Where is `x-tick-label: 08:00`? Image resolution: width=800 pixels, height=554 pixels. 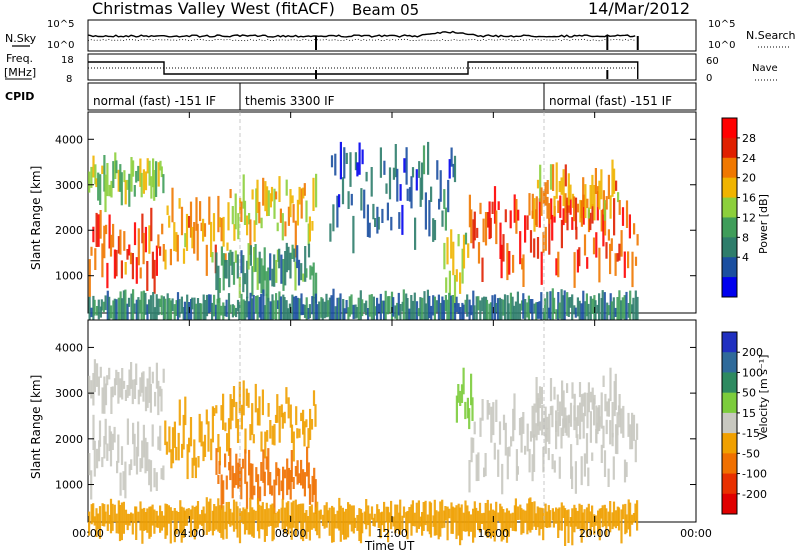
x-tick-label: 08:00 is located at coordinates (291, 533).